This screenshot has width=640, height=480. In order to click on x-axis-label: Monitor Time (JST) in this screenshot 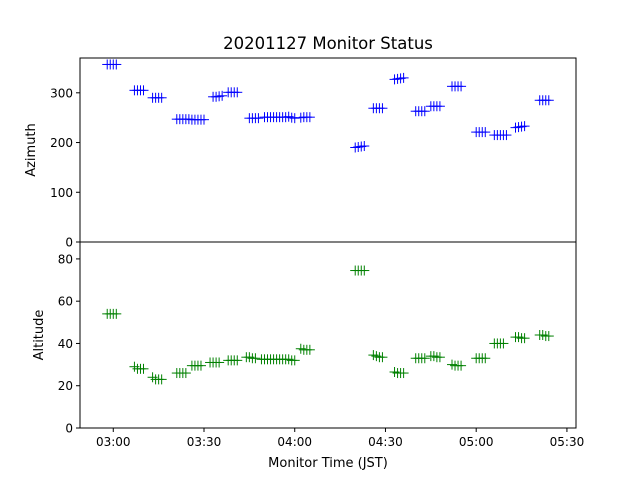, I will do `click(328, 463)`.